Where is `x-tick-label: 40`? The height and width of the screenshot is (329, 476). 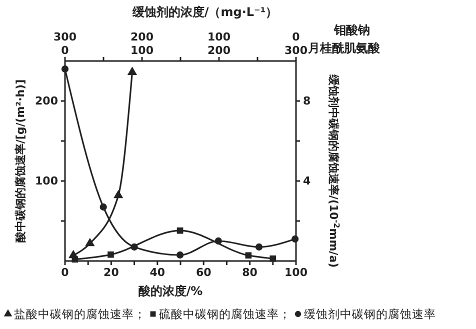 x-tick-label: 40 is located at coordinates (158, 272).